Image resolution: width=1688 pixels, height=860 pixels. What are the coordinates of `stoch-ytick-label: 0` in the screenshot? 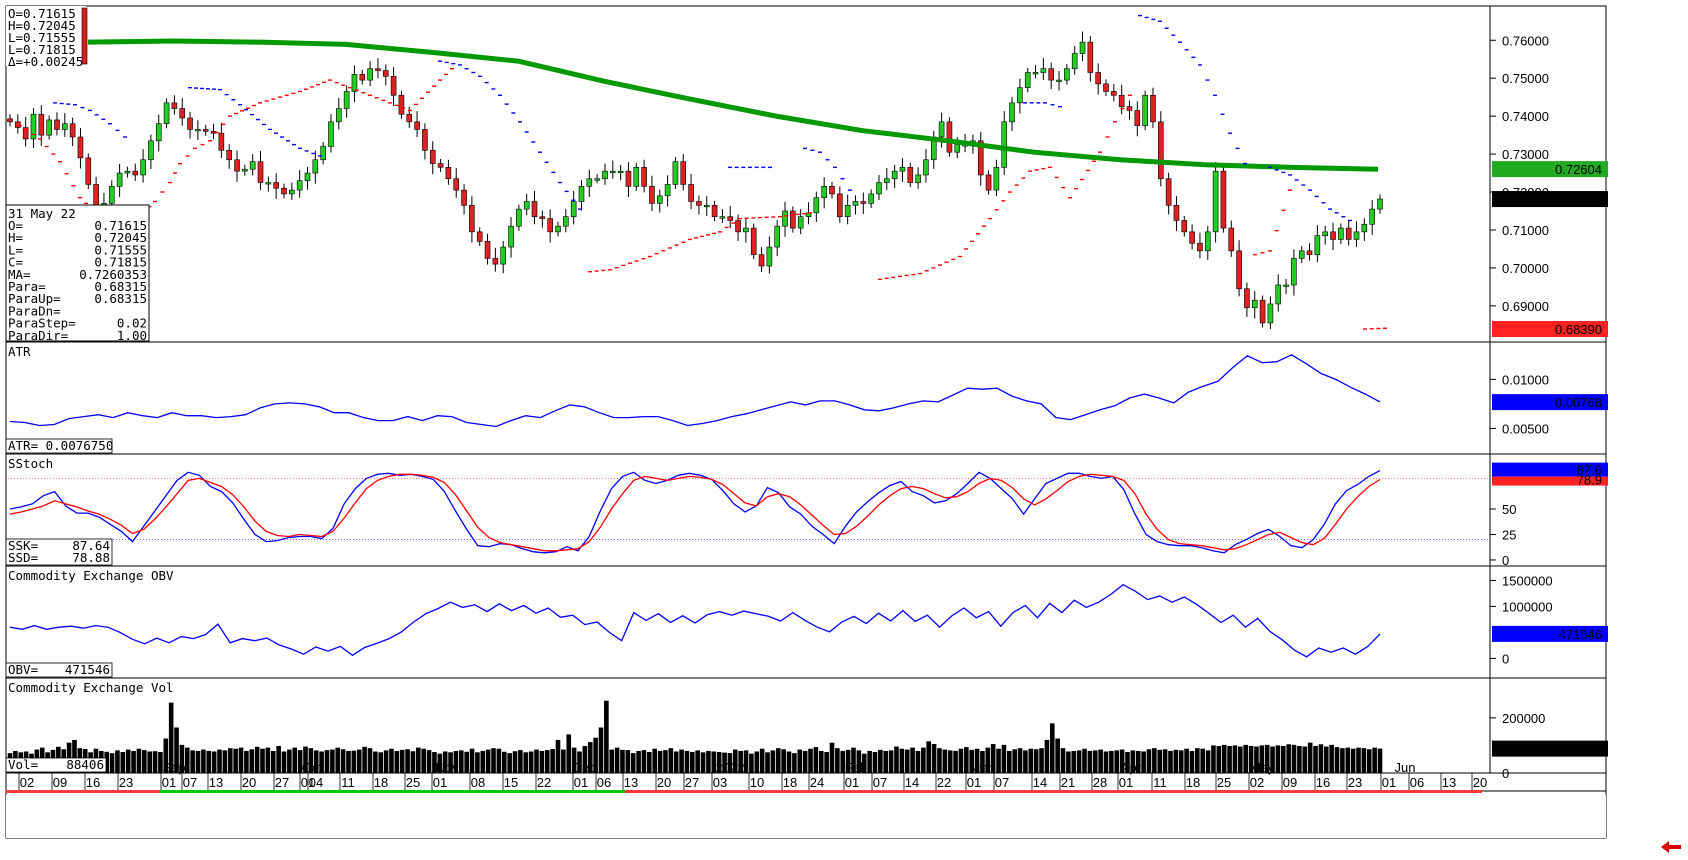 It's located at (1505, 560).